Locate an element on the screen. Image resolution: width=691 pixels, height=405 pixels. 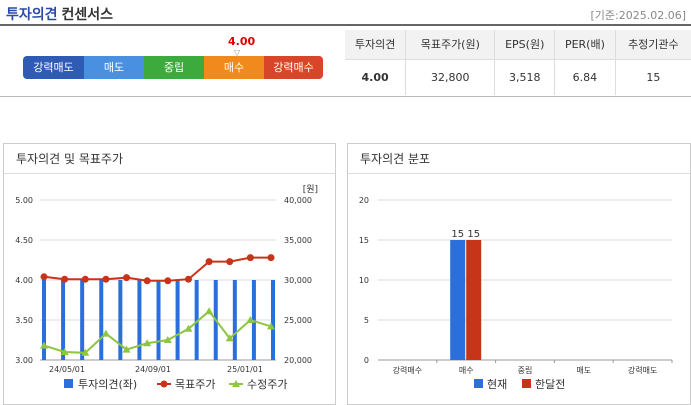
reference-date: [기준:2025.02.06] is located at coordinates (638, 15).